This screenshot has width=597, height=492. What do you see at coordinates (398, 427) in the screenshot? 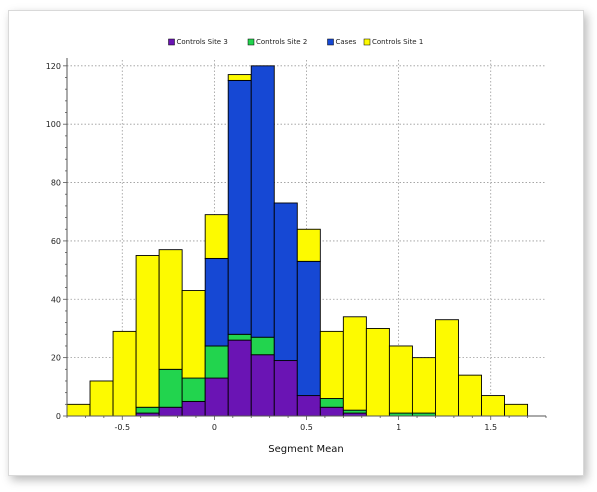
I see `x-tick-label: 1` at bounding box center [398, 427].